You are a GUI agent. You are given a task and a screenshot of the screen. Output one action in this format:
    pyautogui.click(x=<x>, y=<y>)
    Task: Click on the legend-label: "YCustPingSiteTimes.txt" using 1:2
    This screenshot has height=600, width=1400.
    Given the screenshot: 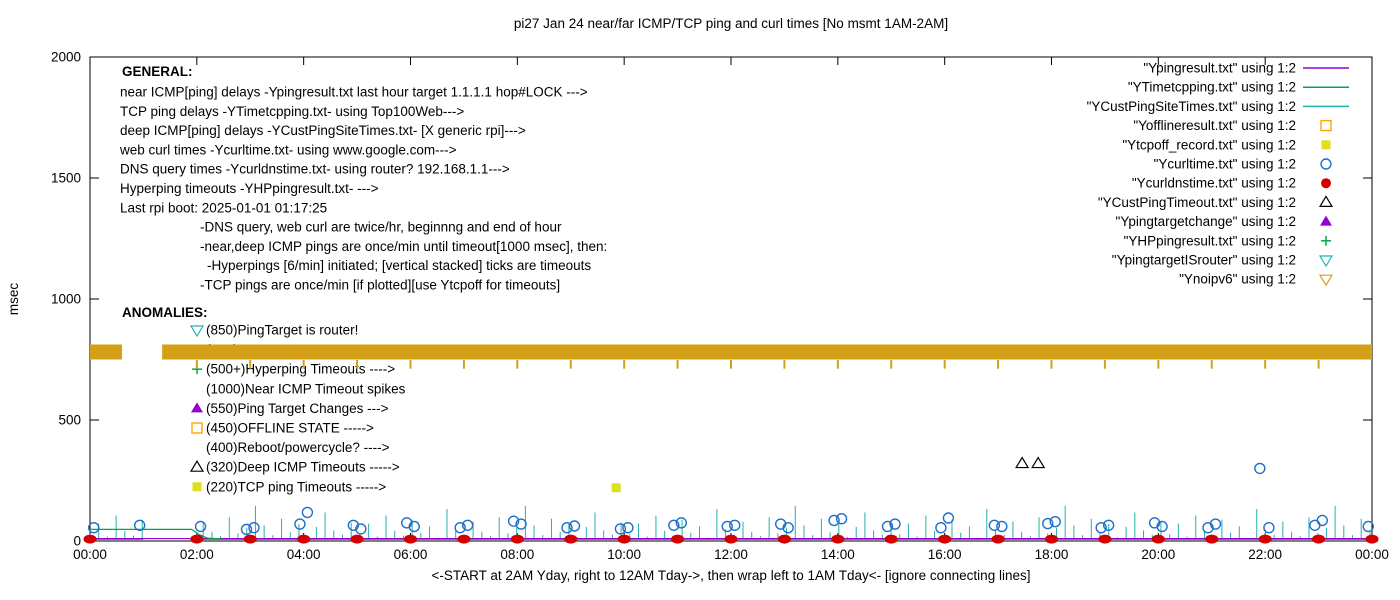 What is the action you would take?
    pyautogui.click(x=1191, y=106)
    